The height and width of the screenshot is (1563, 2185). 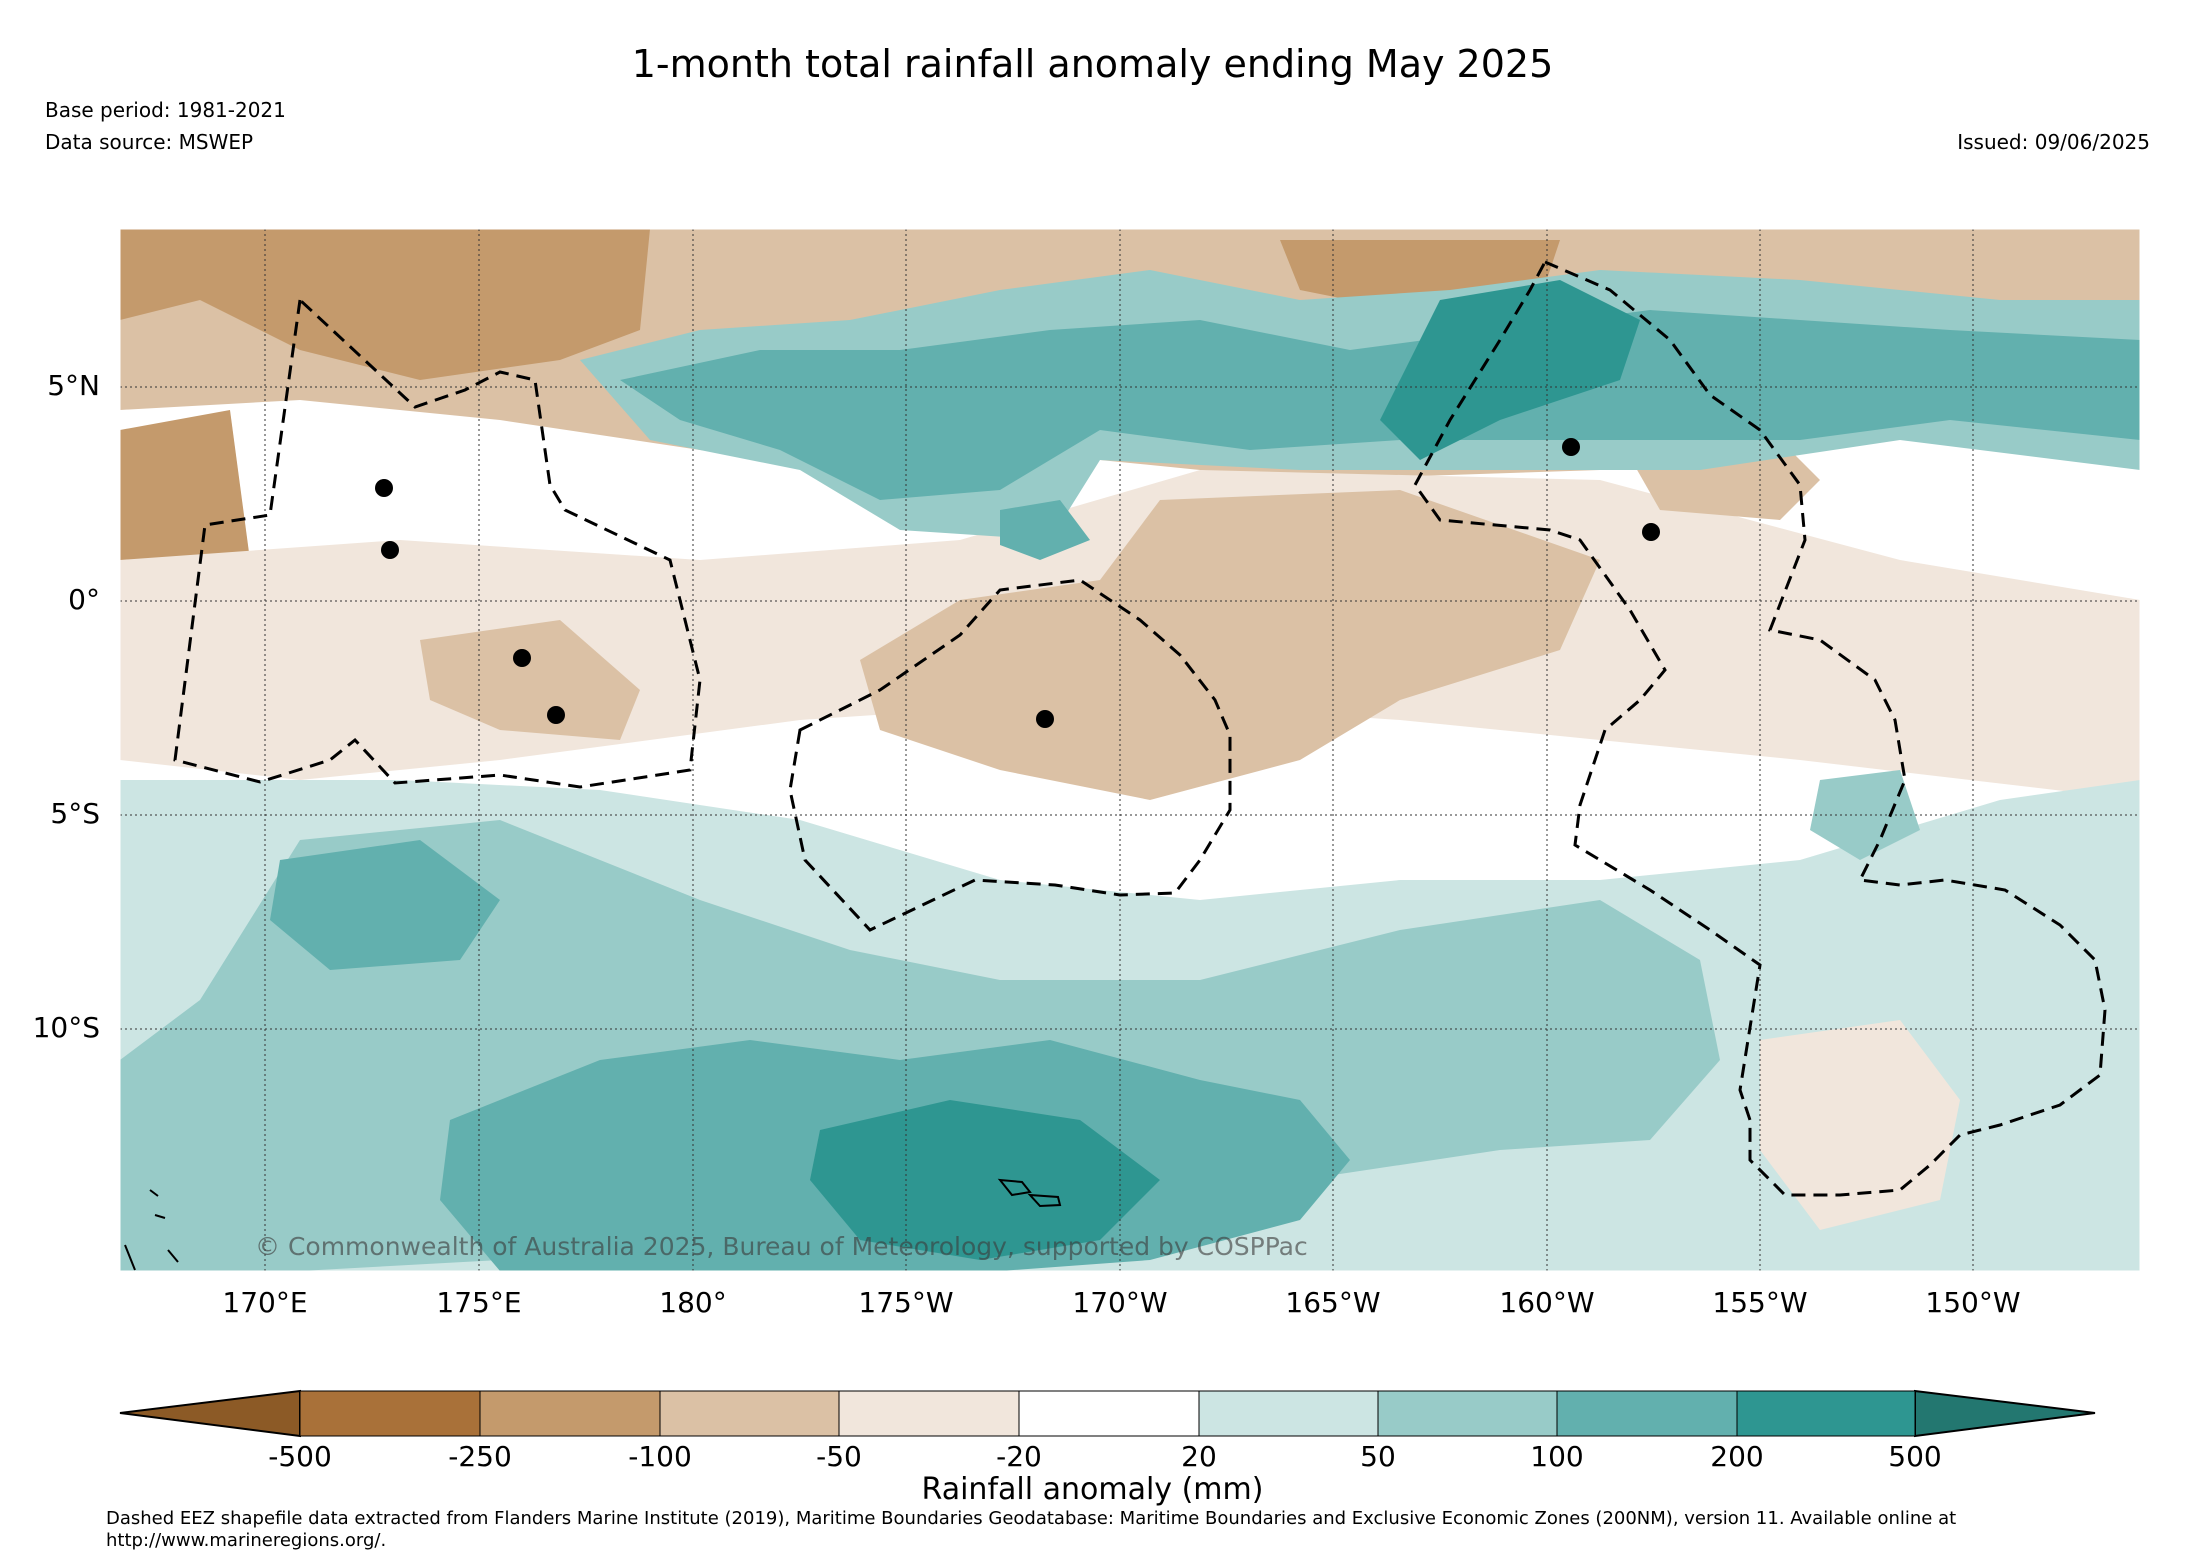 I want to click on lon-tick-170w: 170°W, so click(x=1120, y=1302).